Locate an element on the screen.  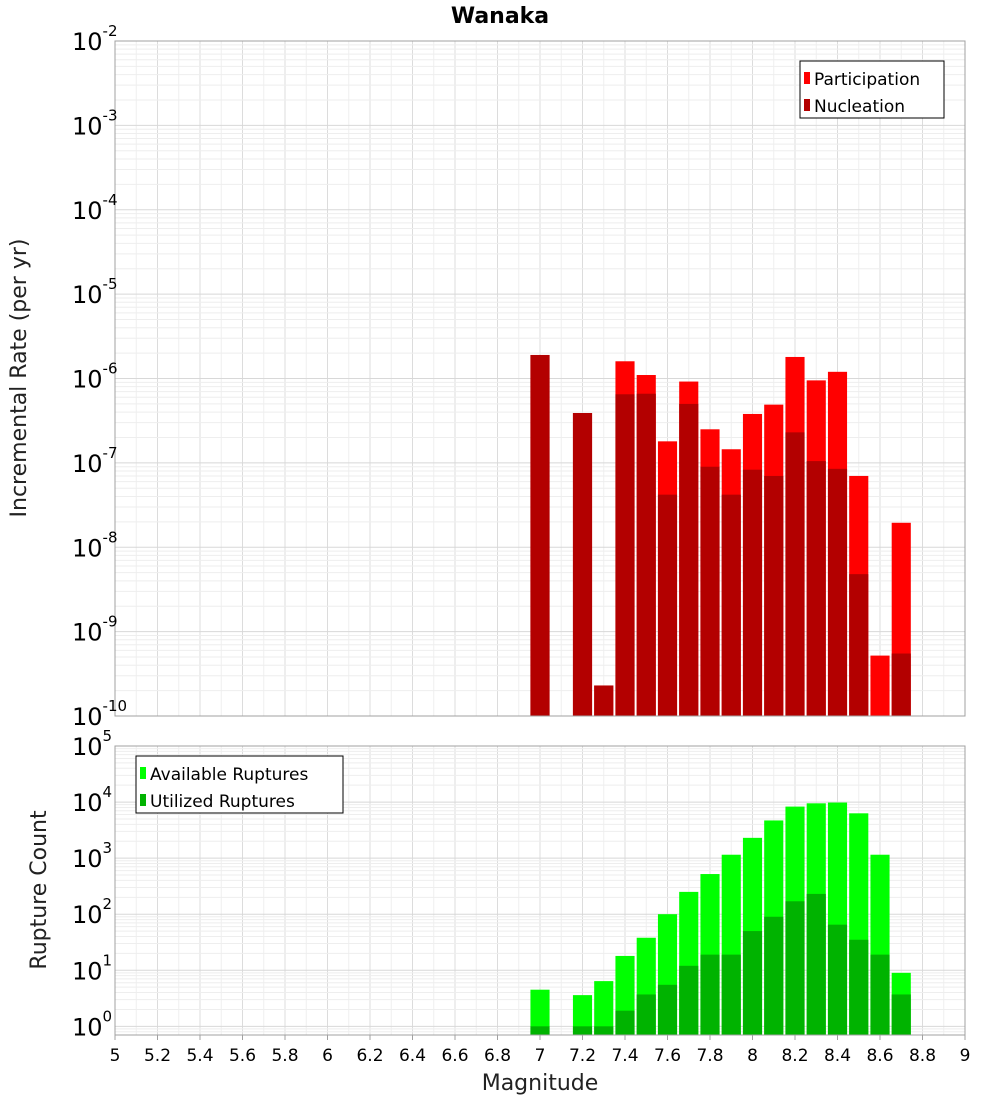
x-tick-label: 8.2 is located at coordinates (794, 1056).